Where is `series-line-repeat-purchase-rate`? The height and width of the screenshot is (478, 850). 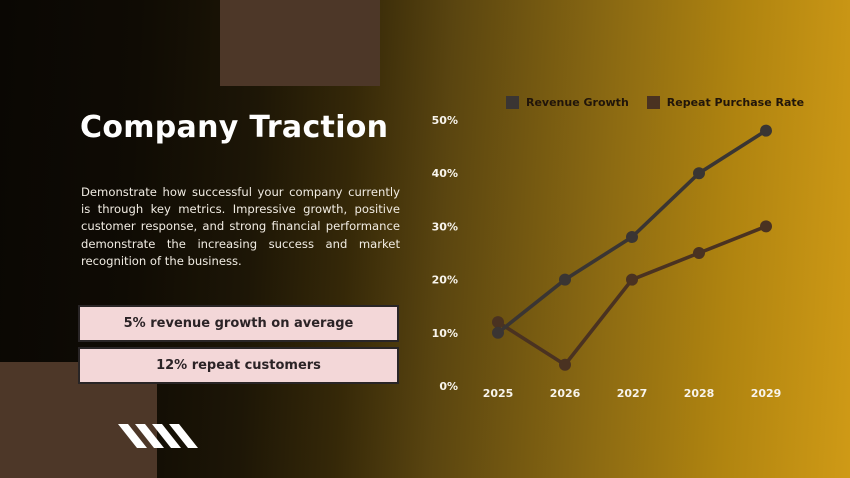
series-line-repeat-purchase-rate is located at coordinates (632, 296).